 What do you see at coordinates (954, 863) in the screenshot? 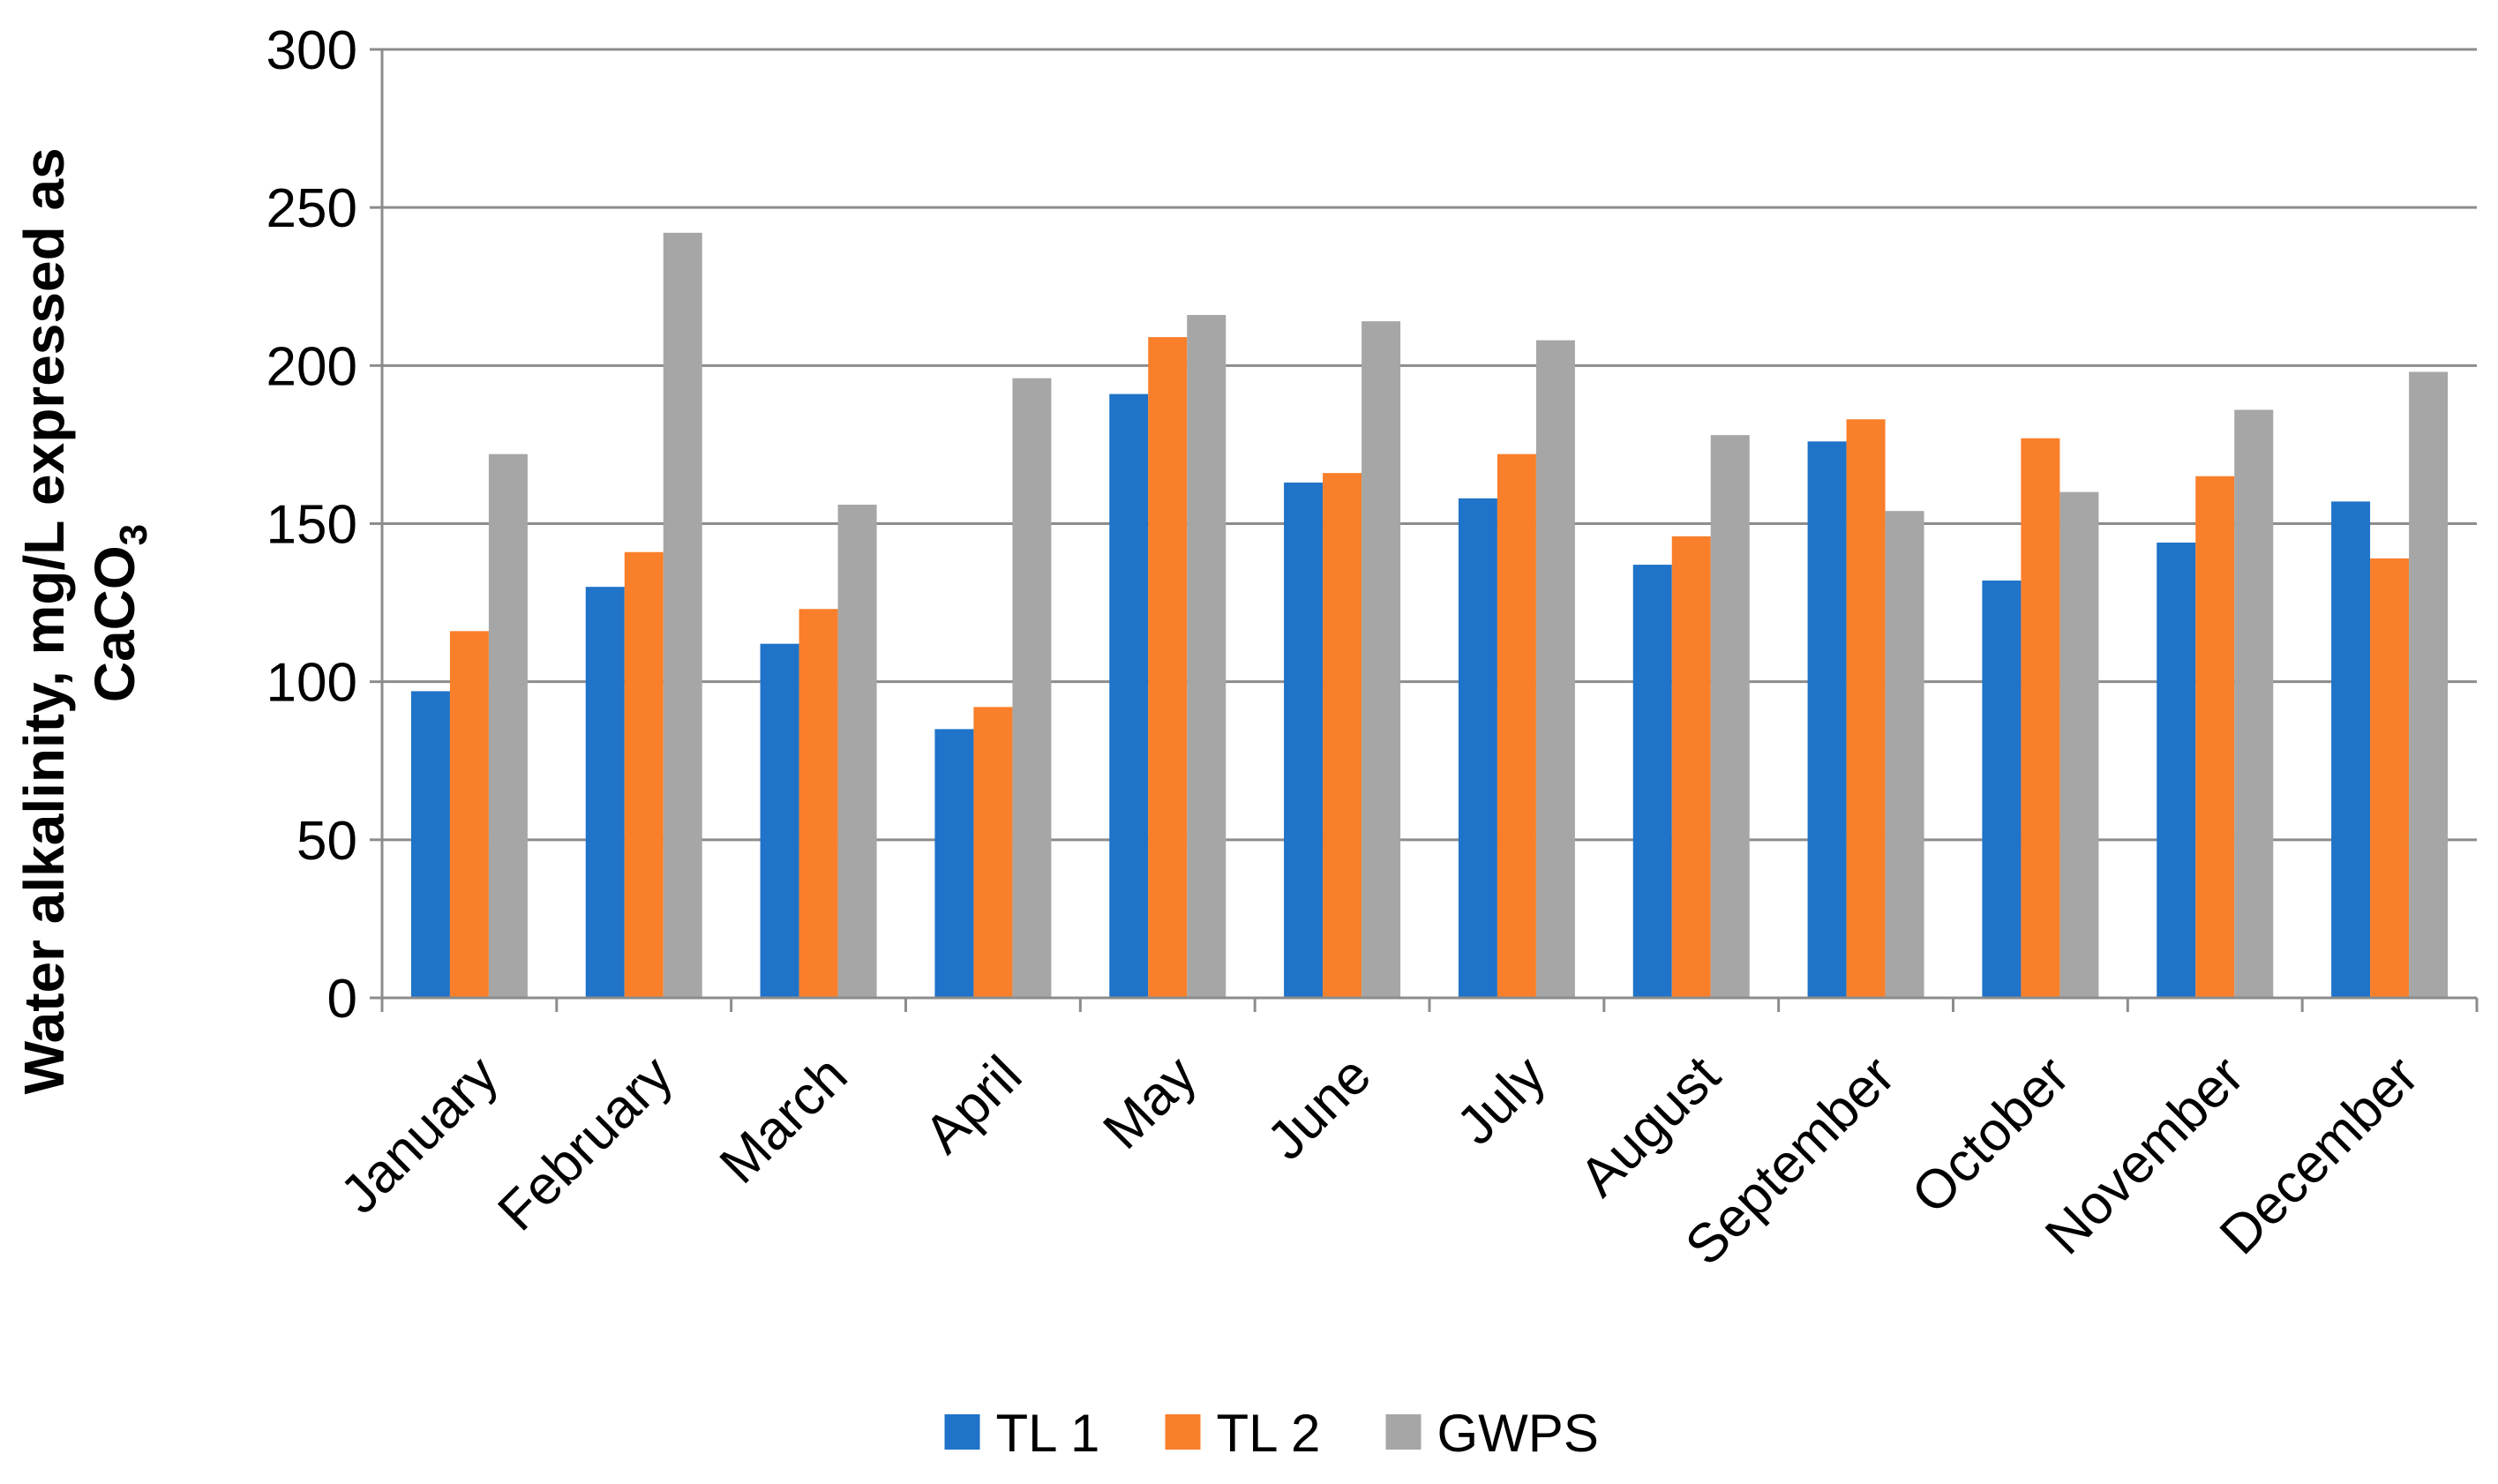
I see `bar-tl-1-april` at bounding box center [954, 863].